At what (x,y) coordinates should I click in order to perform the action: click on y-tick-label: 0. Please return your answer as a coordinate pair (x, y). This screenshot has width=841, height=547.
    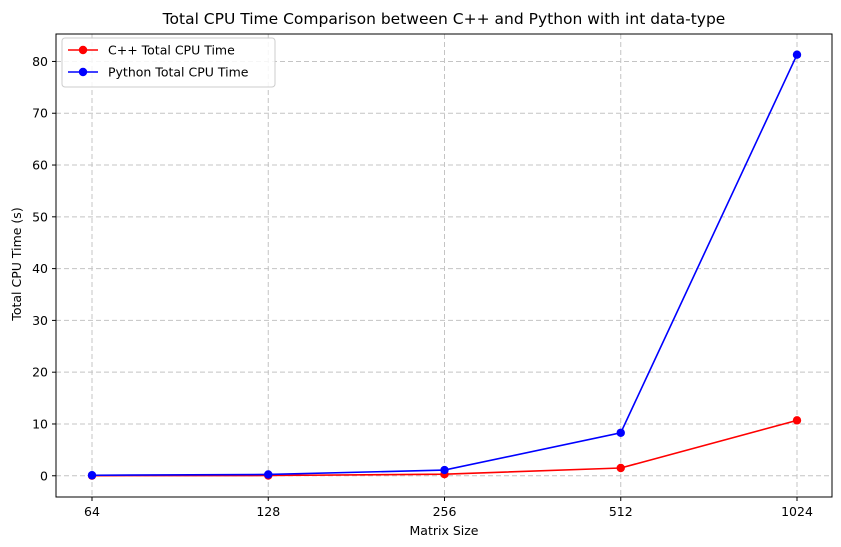
    Looking at the image, I should click on (44, 475).